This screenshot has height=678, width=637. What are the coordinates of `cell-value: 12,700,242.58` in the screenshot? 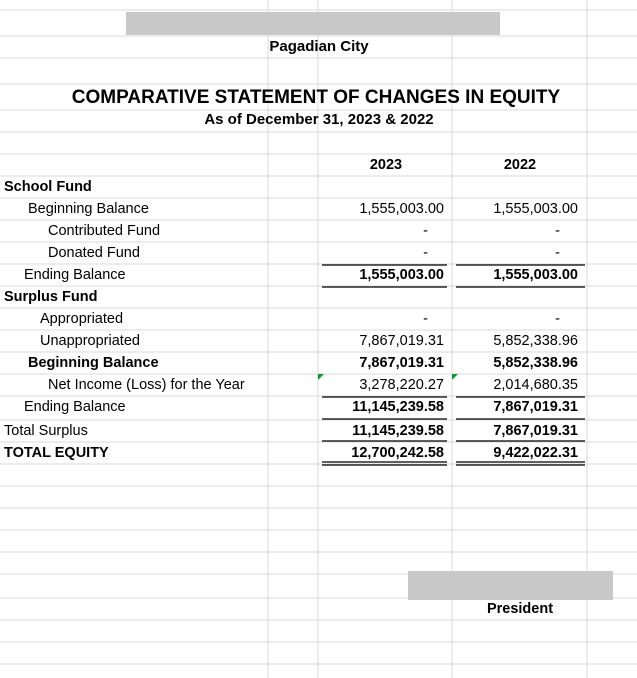 It's located at (397, 453).